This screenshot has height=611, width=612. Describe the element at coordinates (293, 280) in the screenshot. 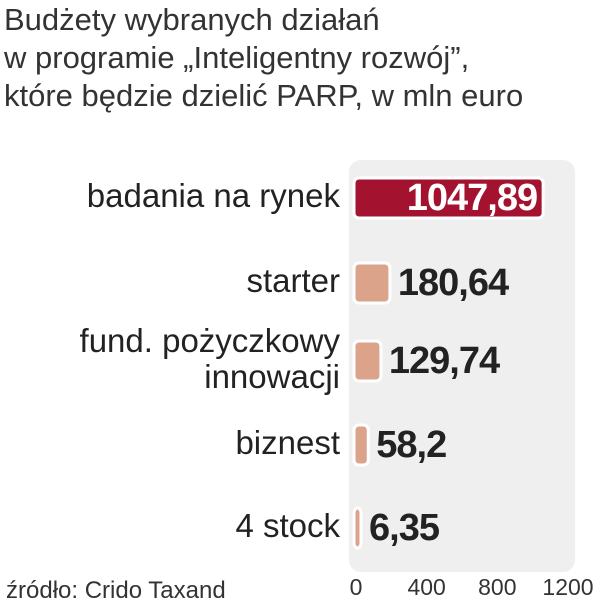

I see `category-label: starter` at that location.